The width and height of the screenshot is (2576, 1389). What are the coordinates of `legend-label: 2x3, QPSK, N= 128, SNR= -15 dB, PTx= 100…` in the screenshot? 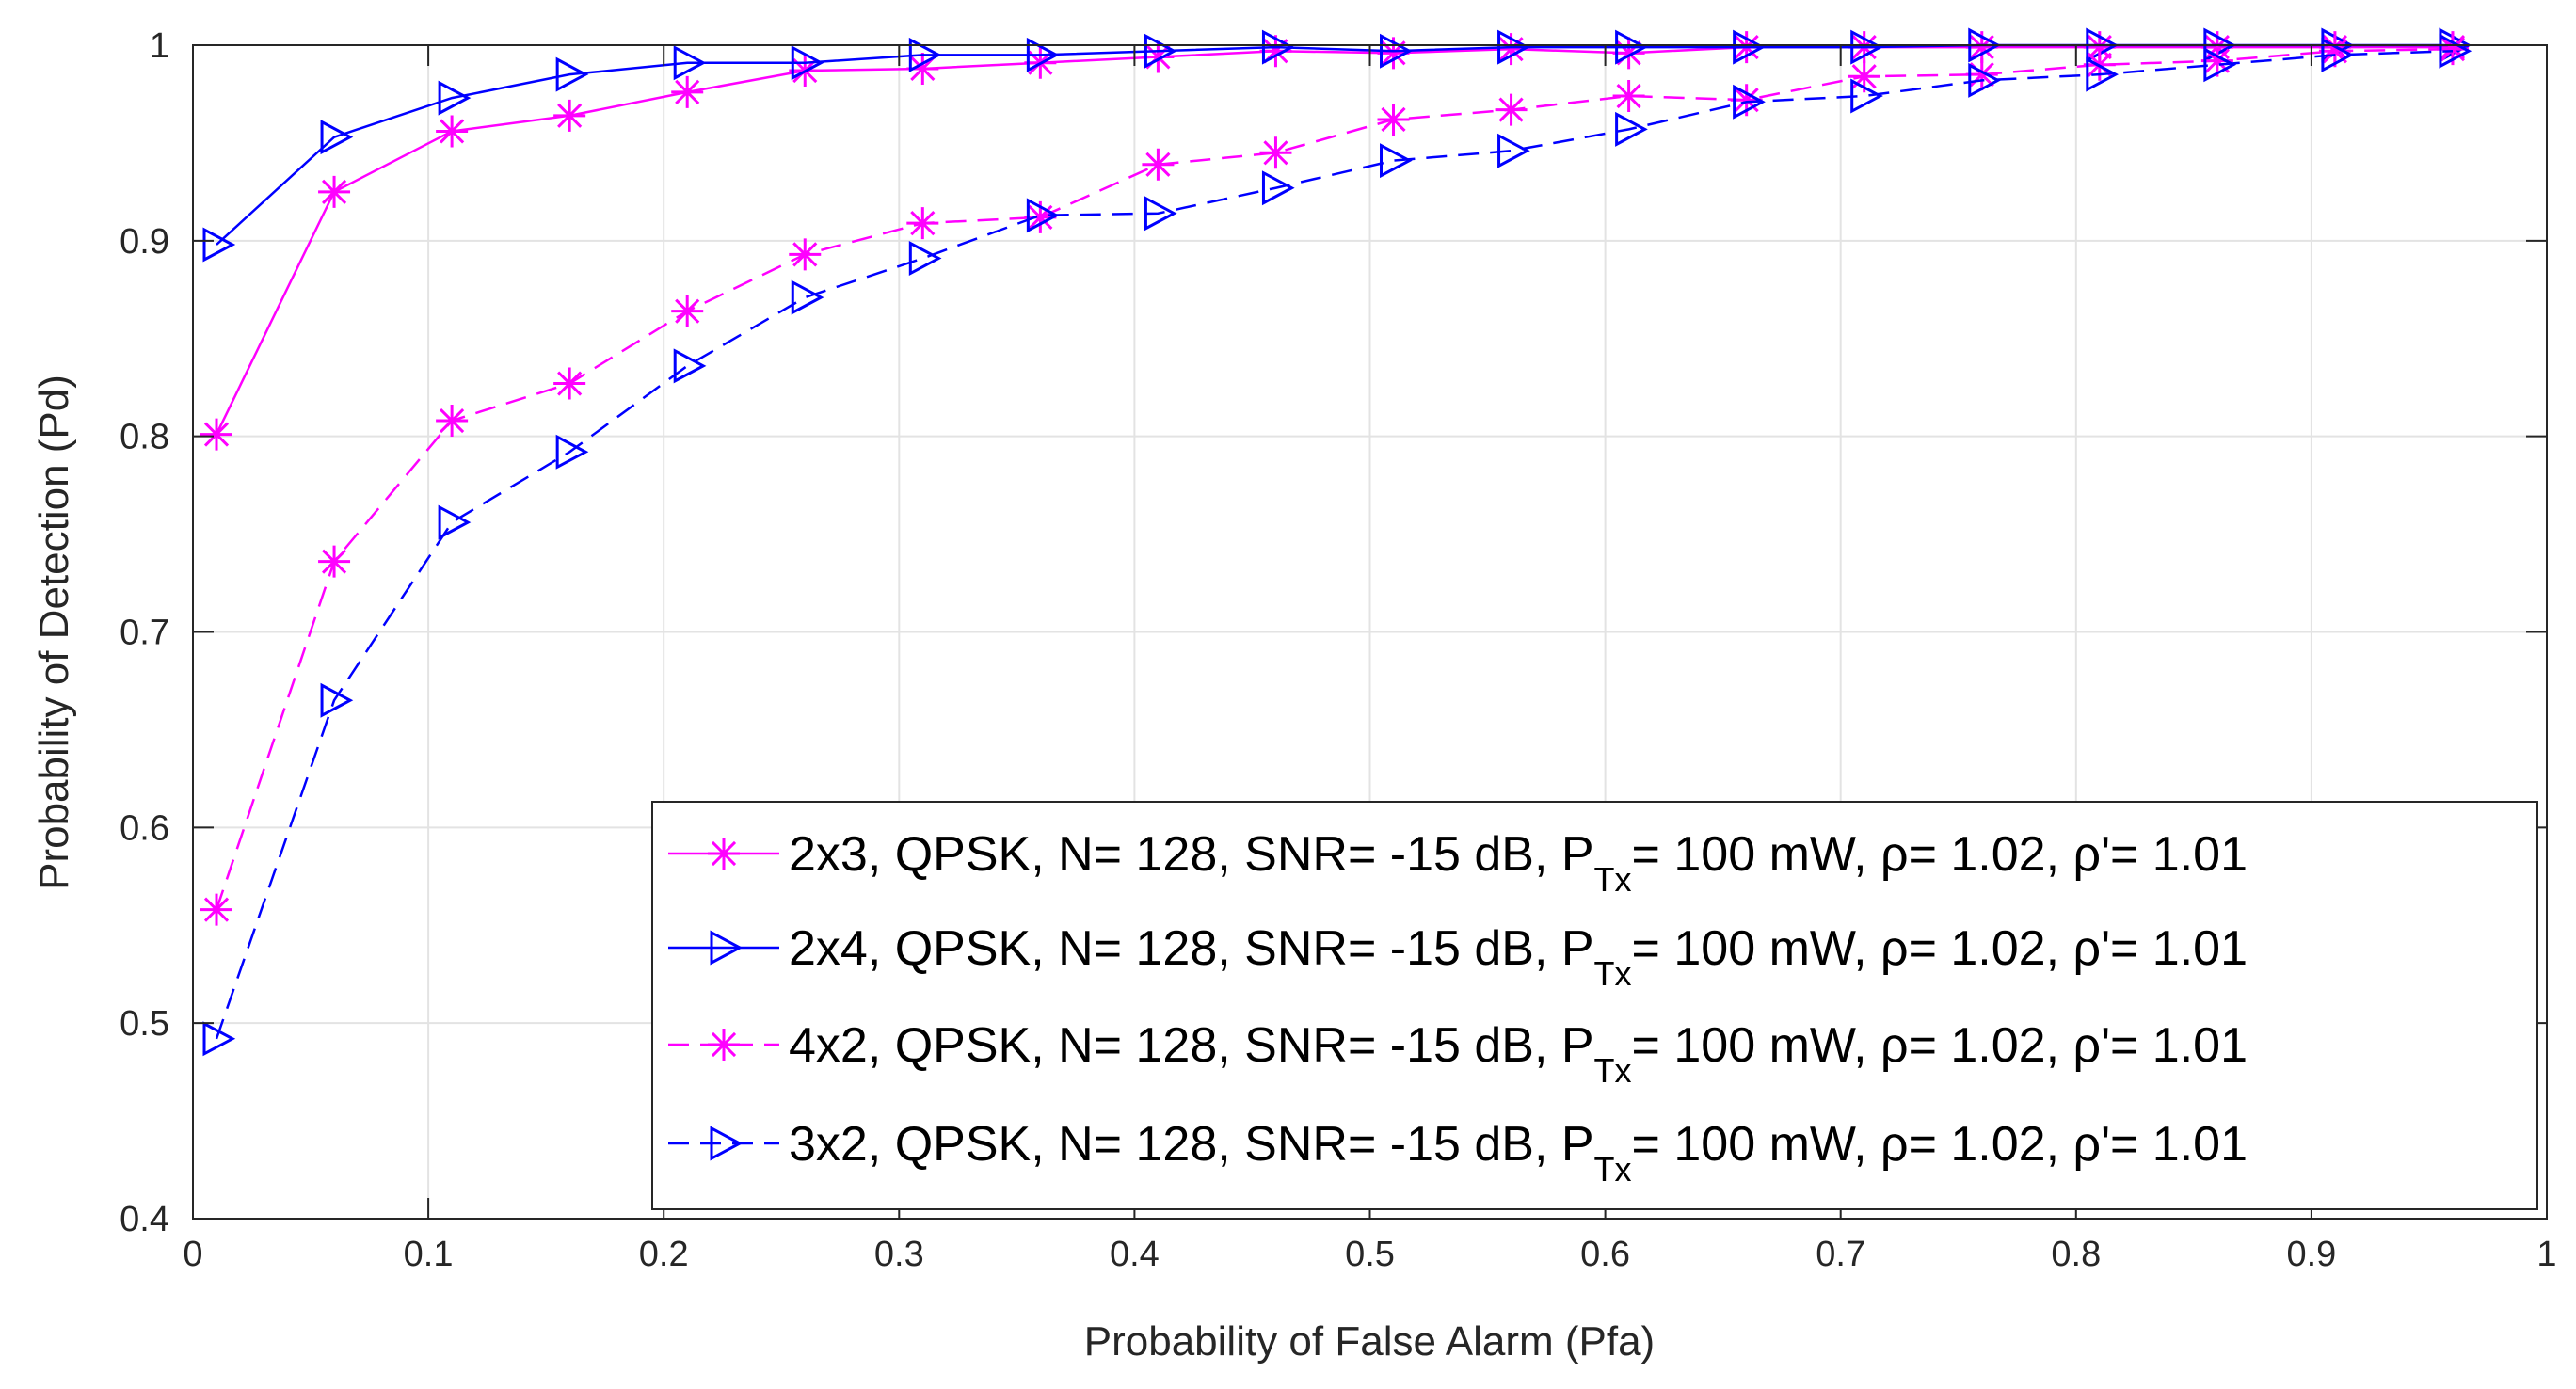 It's located at (1518, 863).